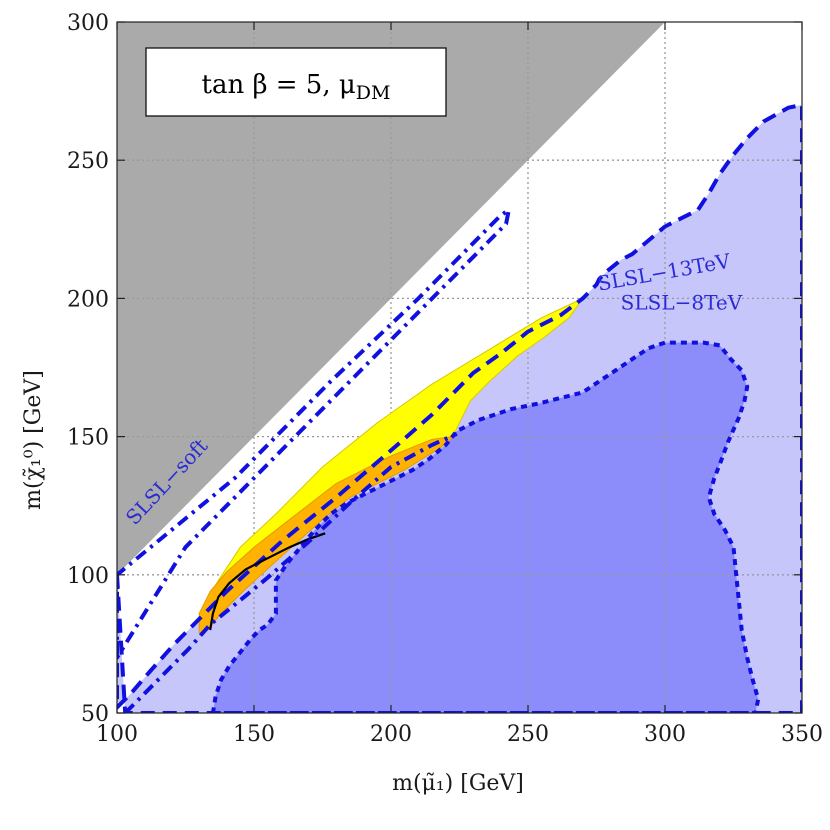  What do you see at coordinates (373, 93) in the screenshot?
I see `chart-title-sub: DM` at bounding box center [373, 93].